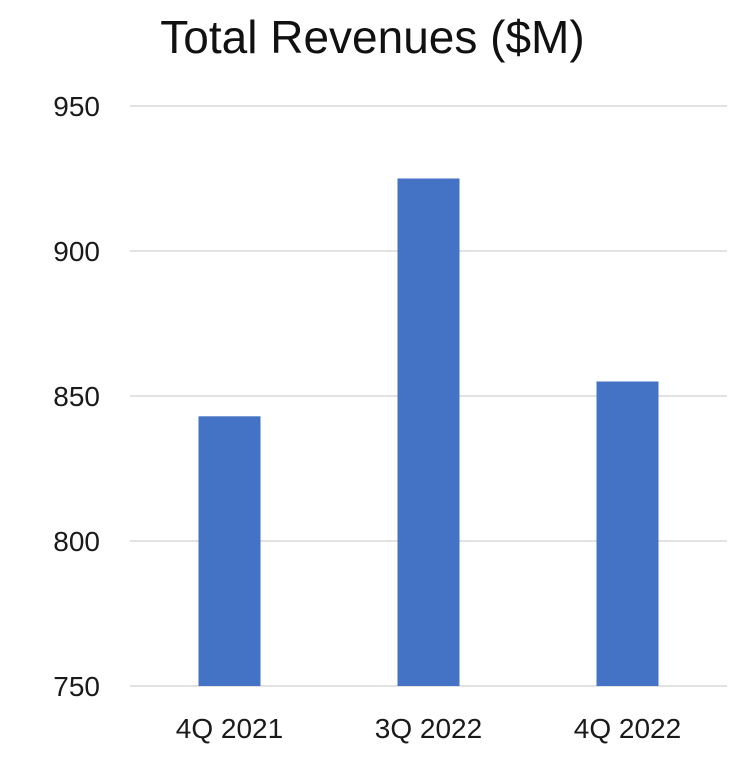 The height and width of the screenshot is (771, 745). I want to click on x-tick-label: 4Q 2021, so click(229, 728).